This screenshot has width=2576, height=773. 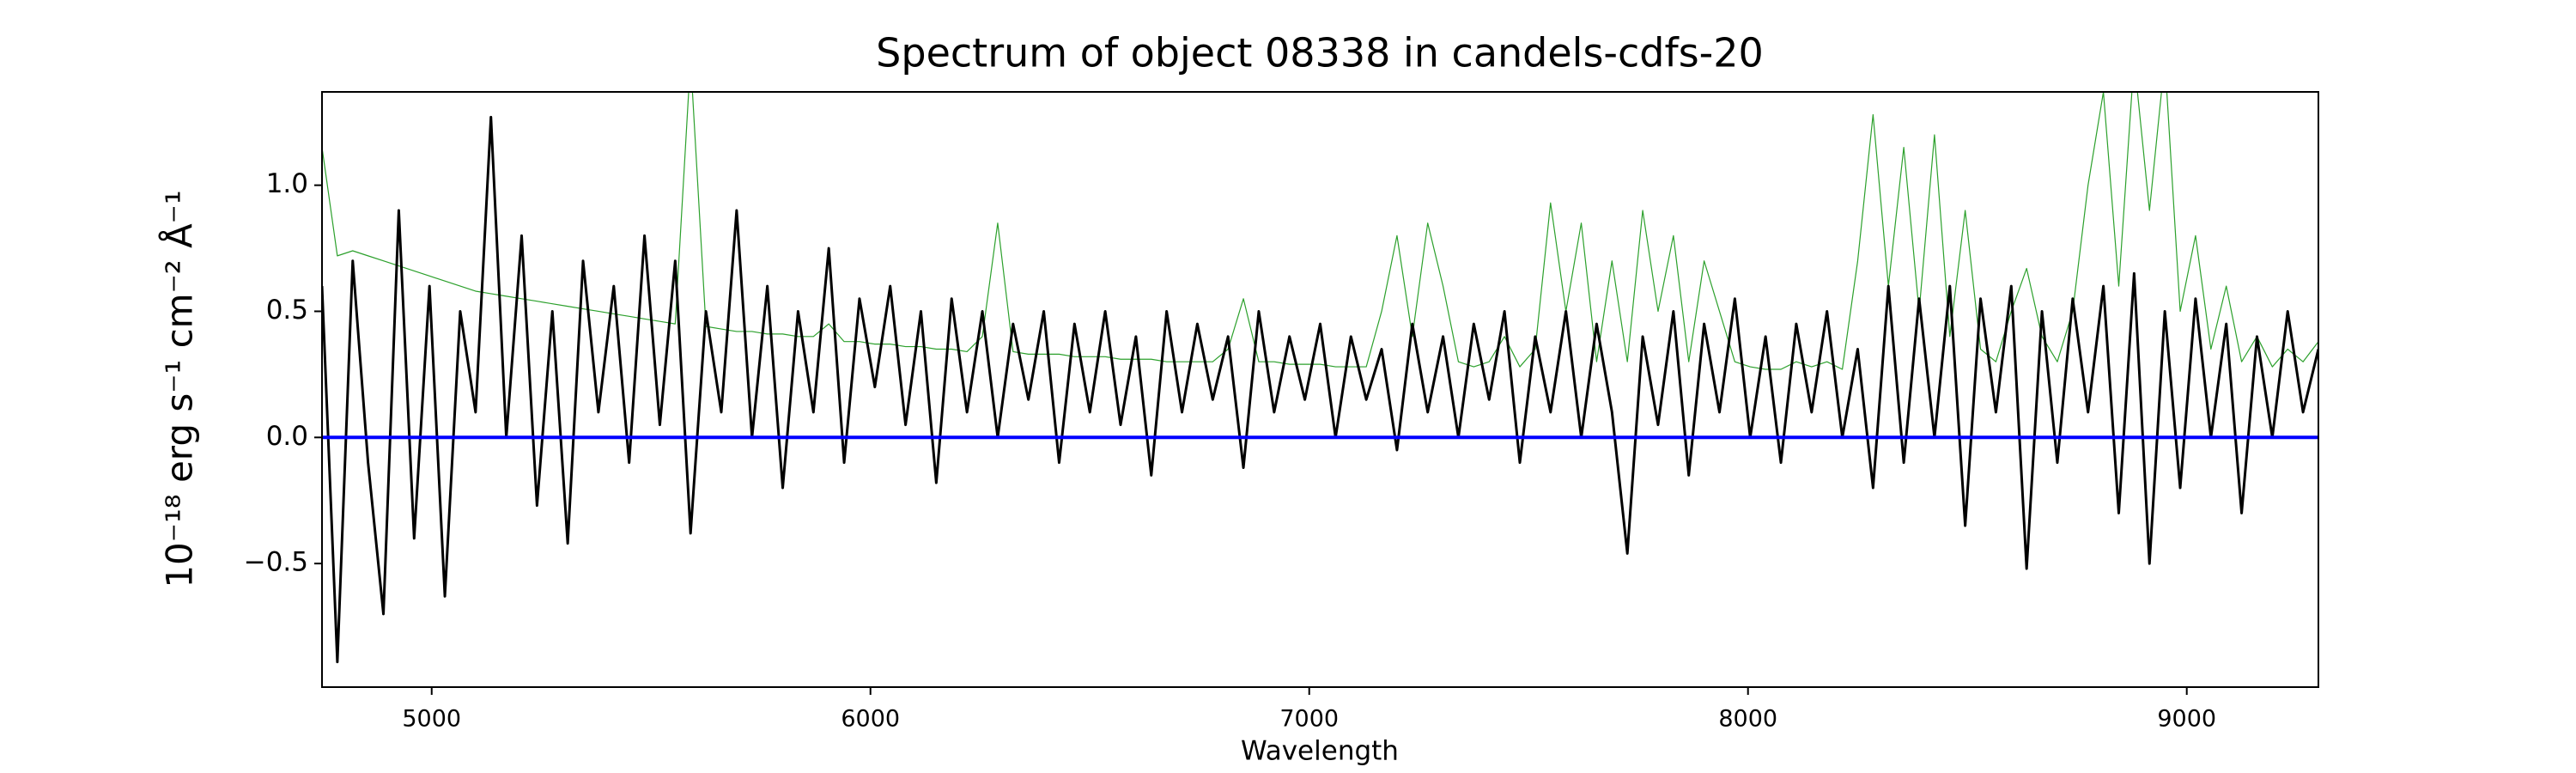 What do you see at coordinates (180, 388) in the screenshot?
I see `y-axis-label: 10⁻¹⁸ erg s⁻¹ cm⁻² Å⁻¹` at bounding box center [180, 388].